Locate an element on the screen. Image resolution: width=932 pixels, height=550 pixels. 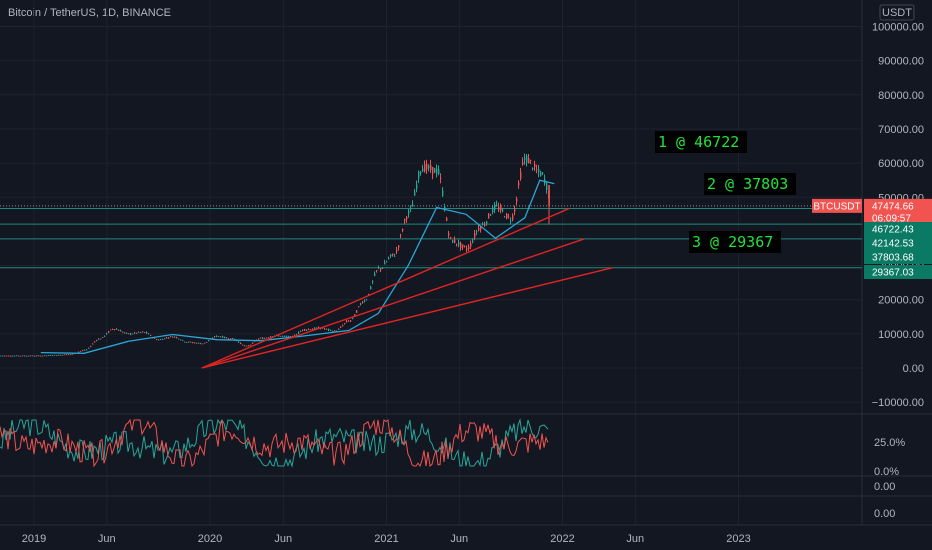
x-tick-label: 2020 is located at coordinates (210, 539).